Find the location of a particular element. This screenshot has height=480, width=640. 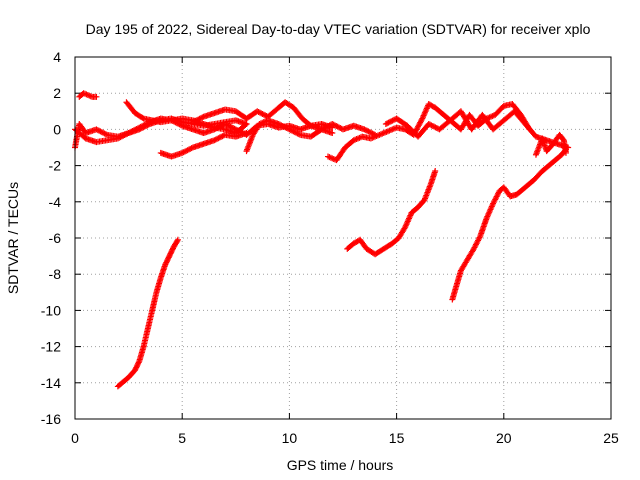

y-tick-label: 4 is located at coordinates (57, 57).